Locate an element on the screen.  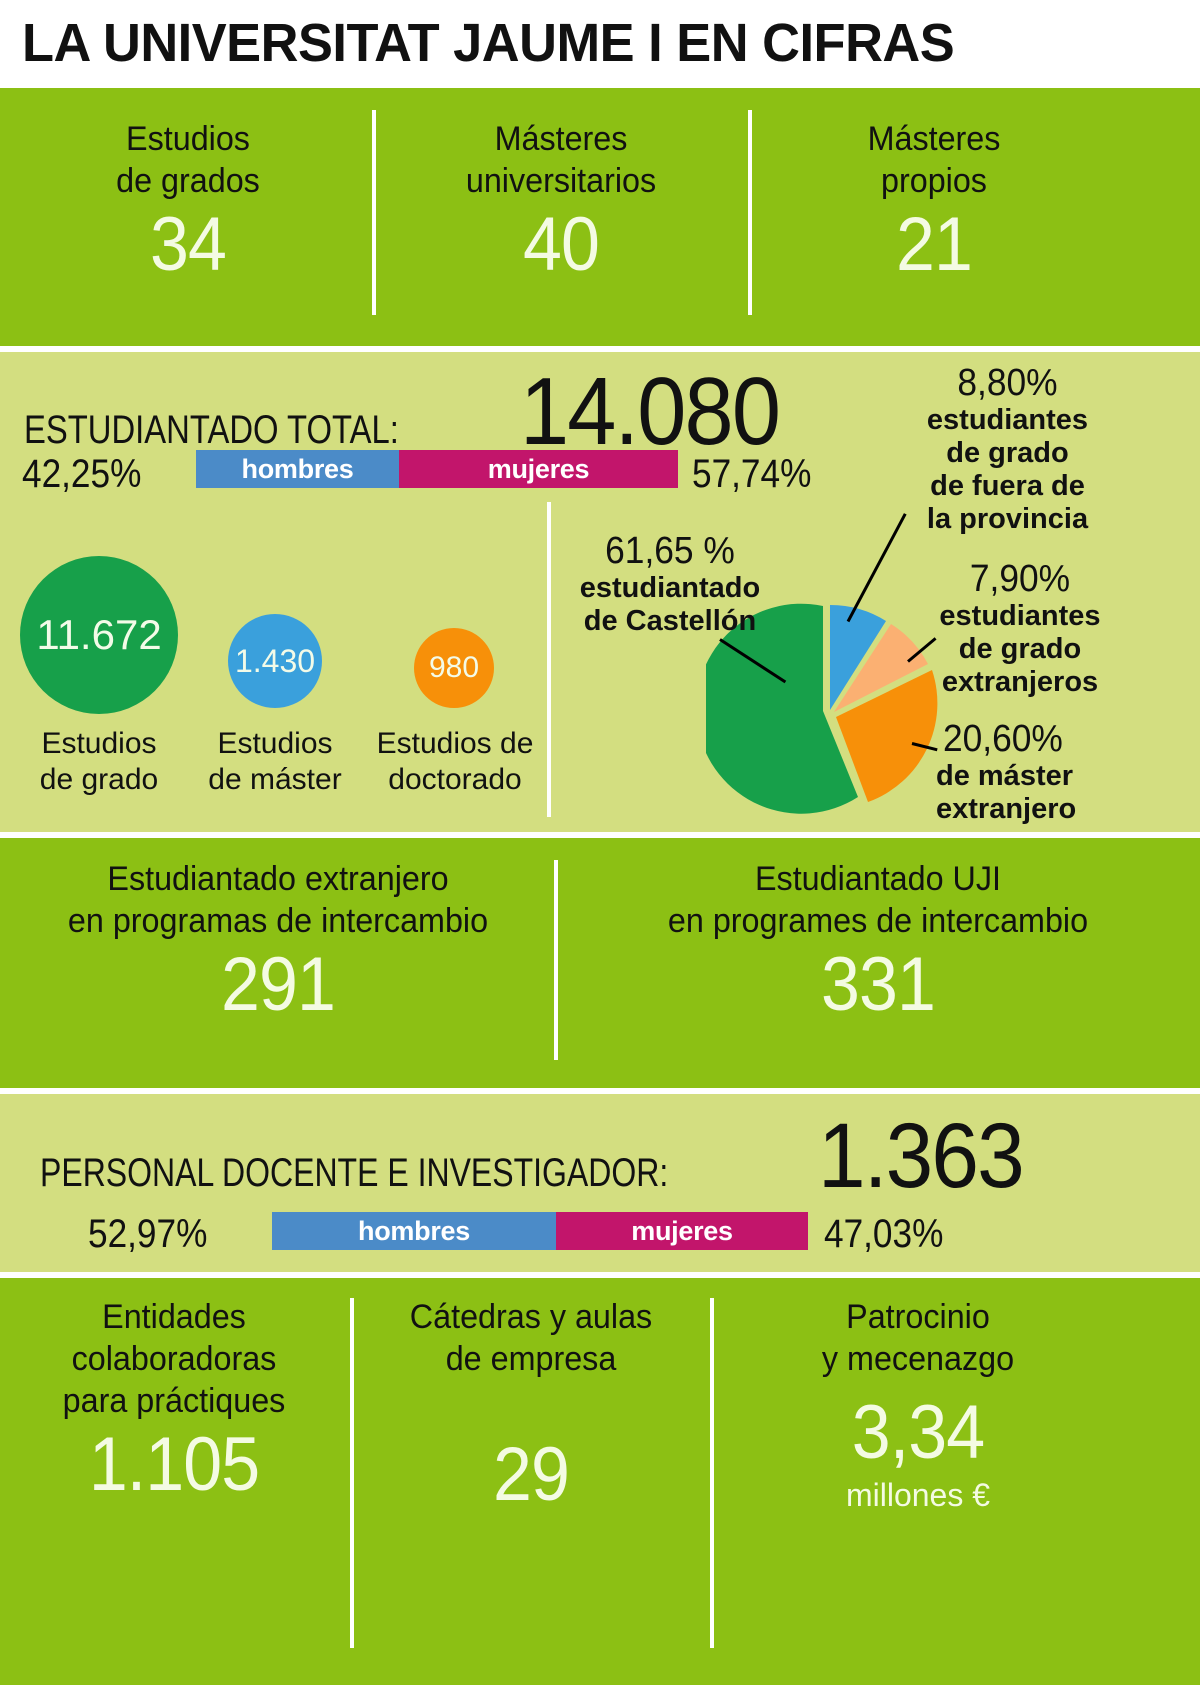
students-men-pct: 42,25% is located at coordinates (82, 474).